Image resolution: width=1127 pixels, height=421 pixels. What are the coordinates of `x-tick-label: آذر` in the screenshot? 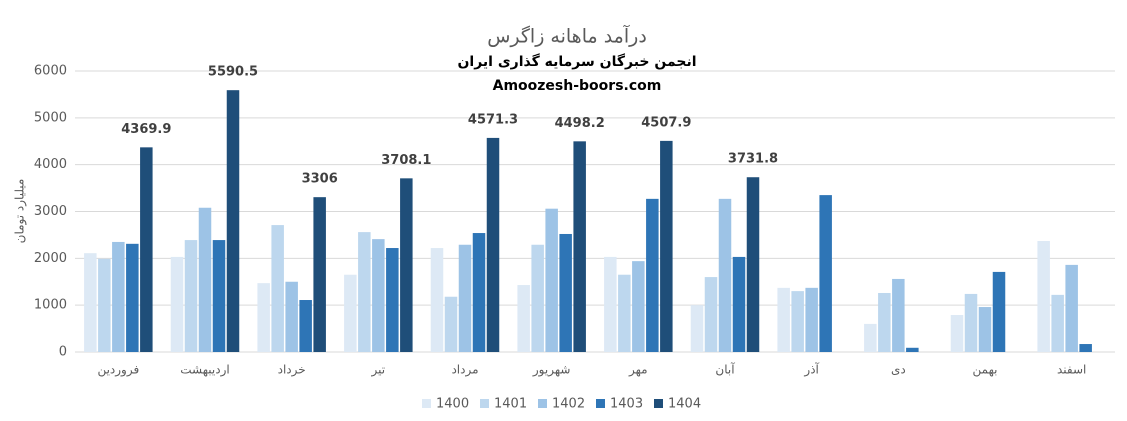 It's located at (811, 370).